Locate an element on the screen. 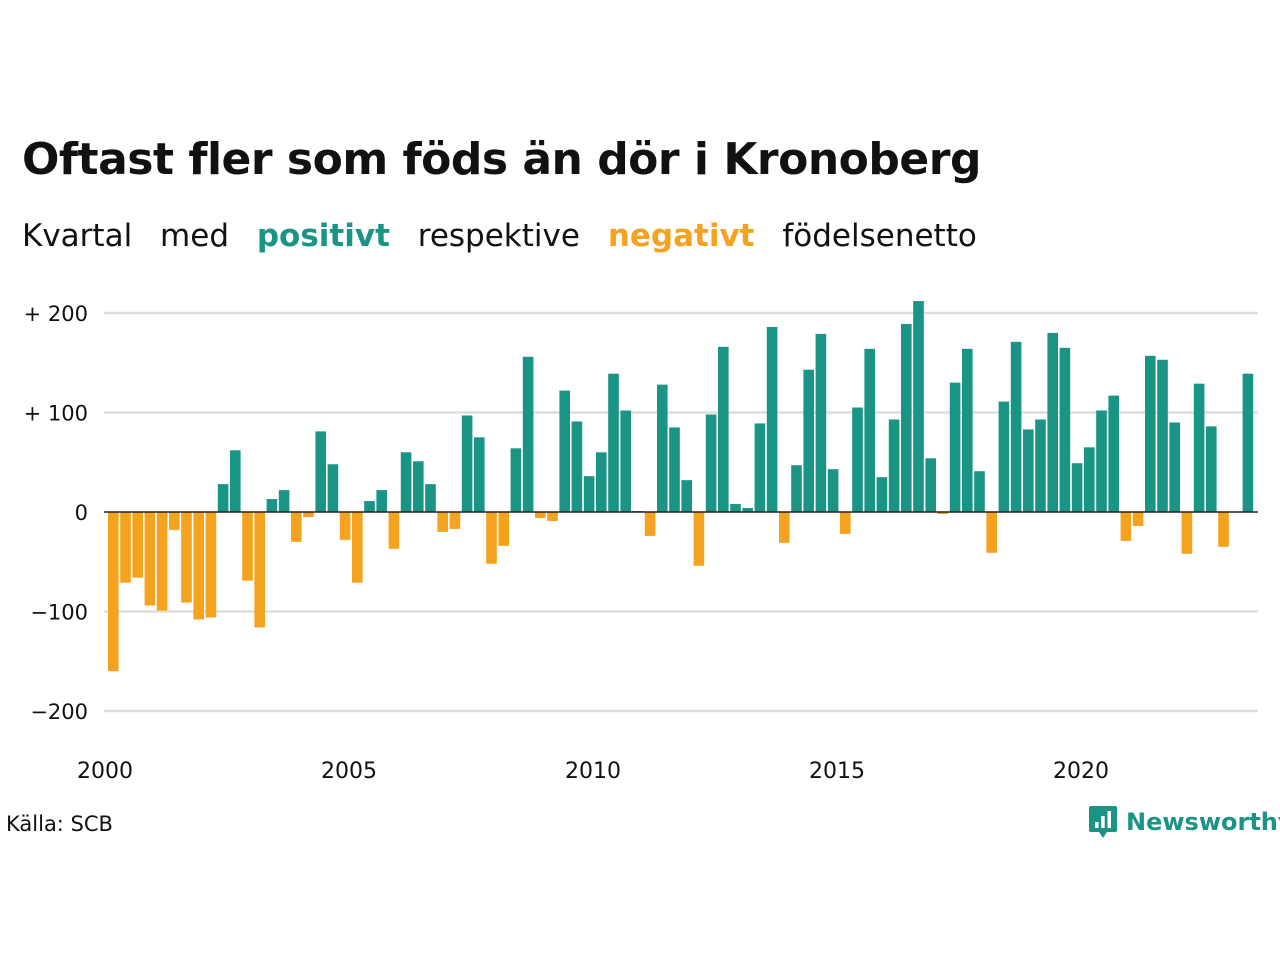 The width and height of the screenshot is (1280, 960). source-note: Källa: SCB is located at coordinates (59, 824).